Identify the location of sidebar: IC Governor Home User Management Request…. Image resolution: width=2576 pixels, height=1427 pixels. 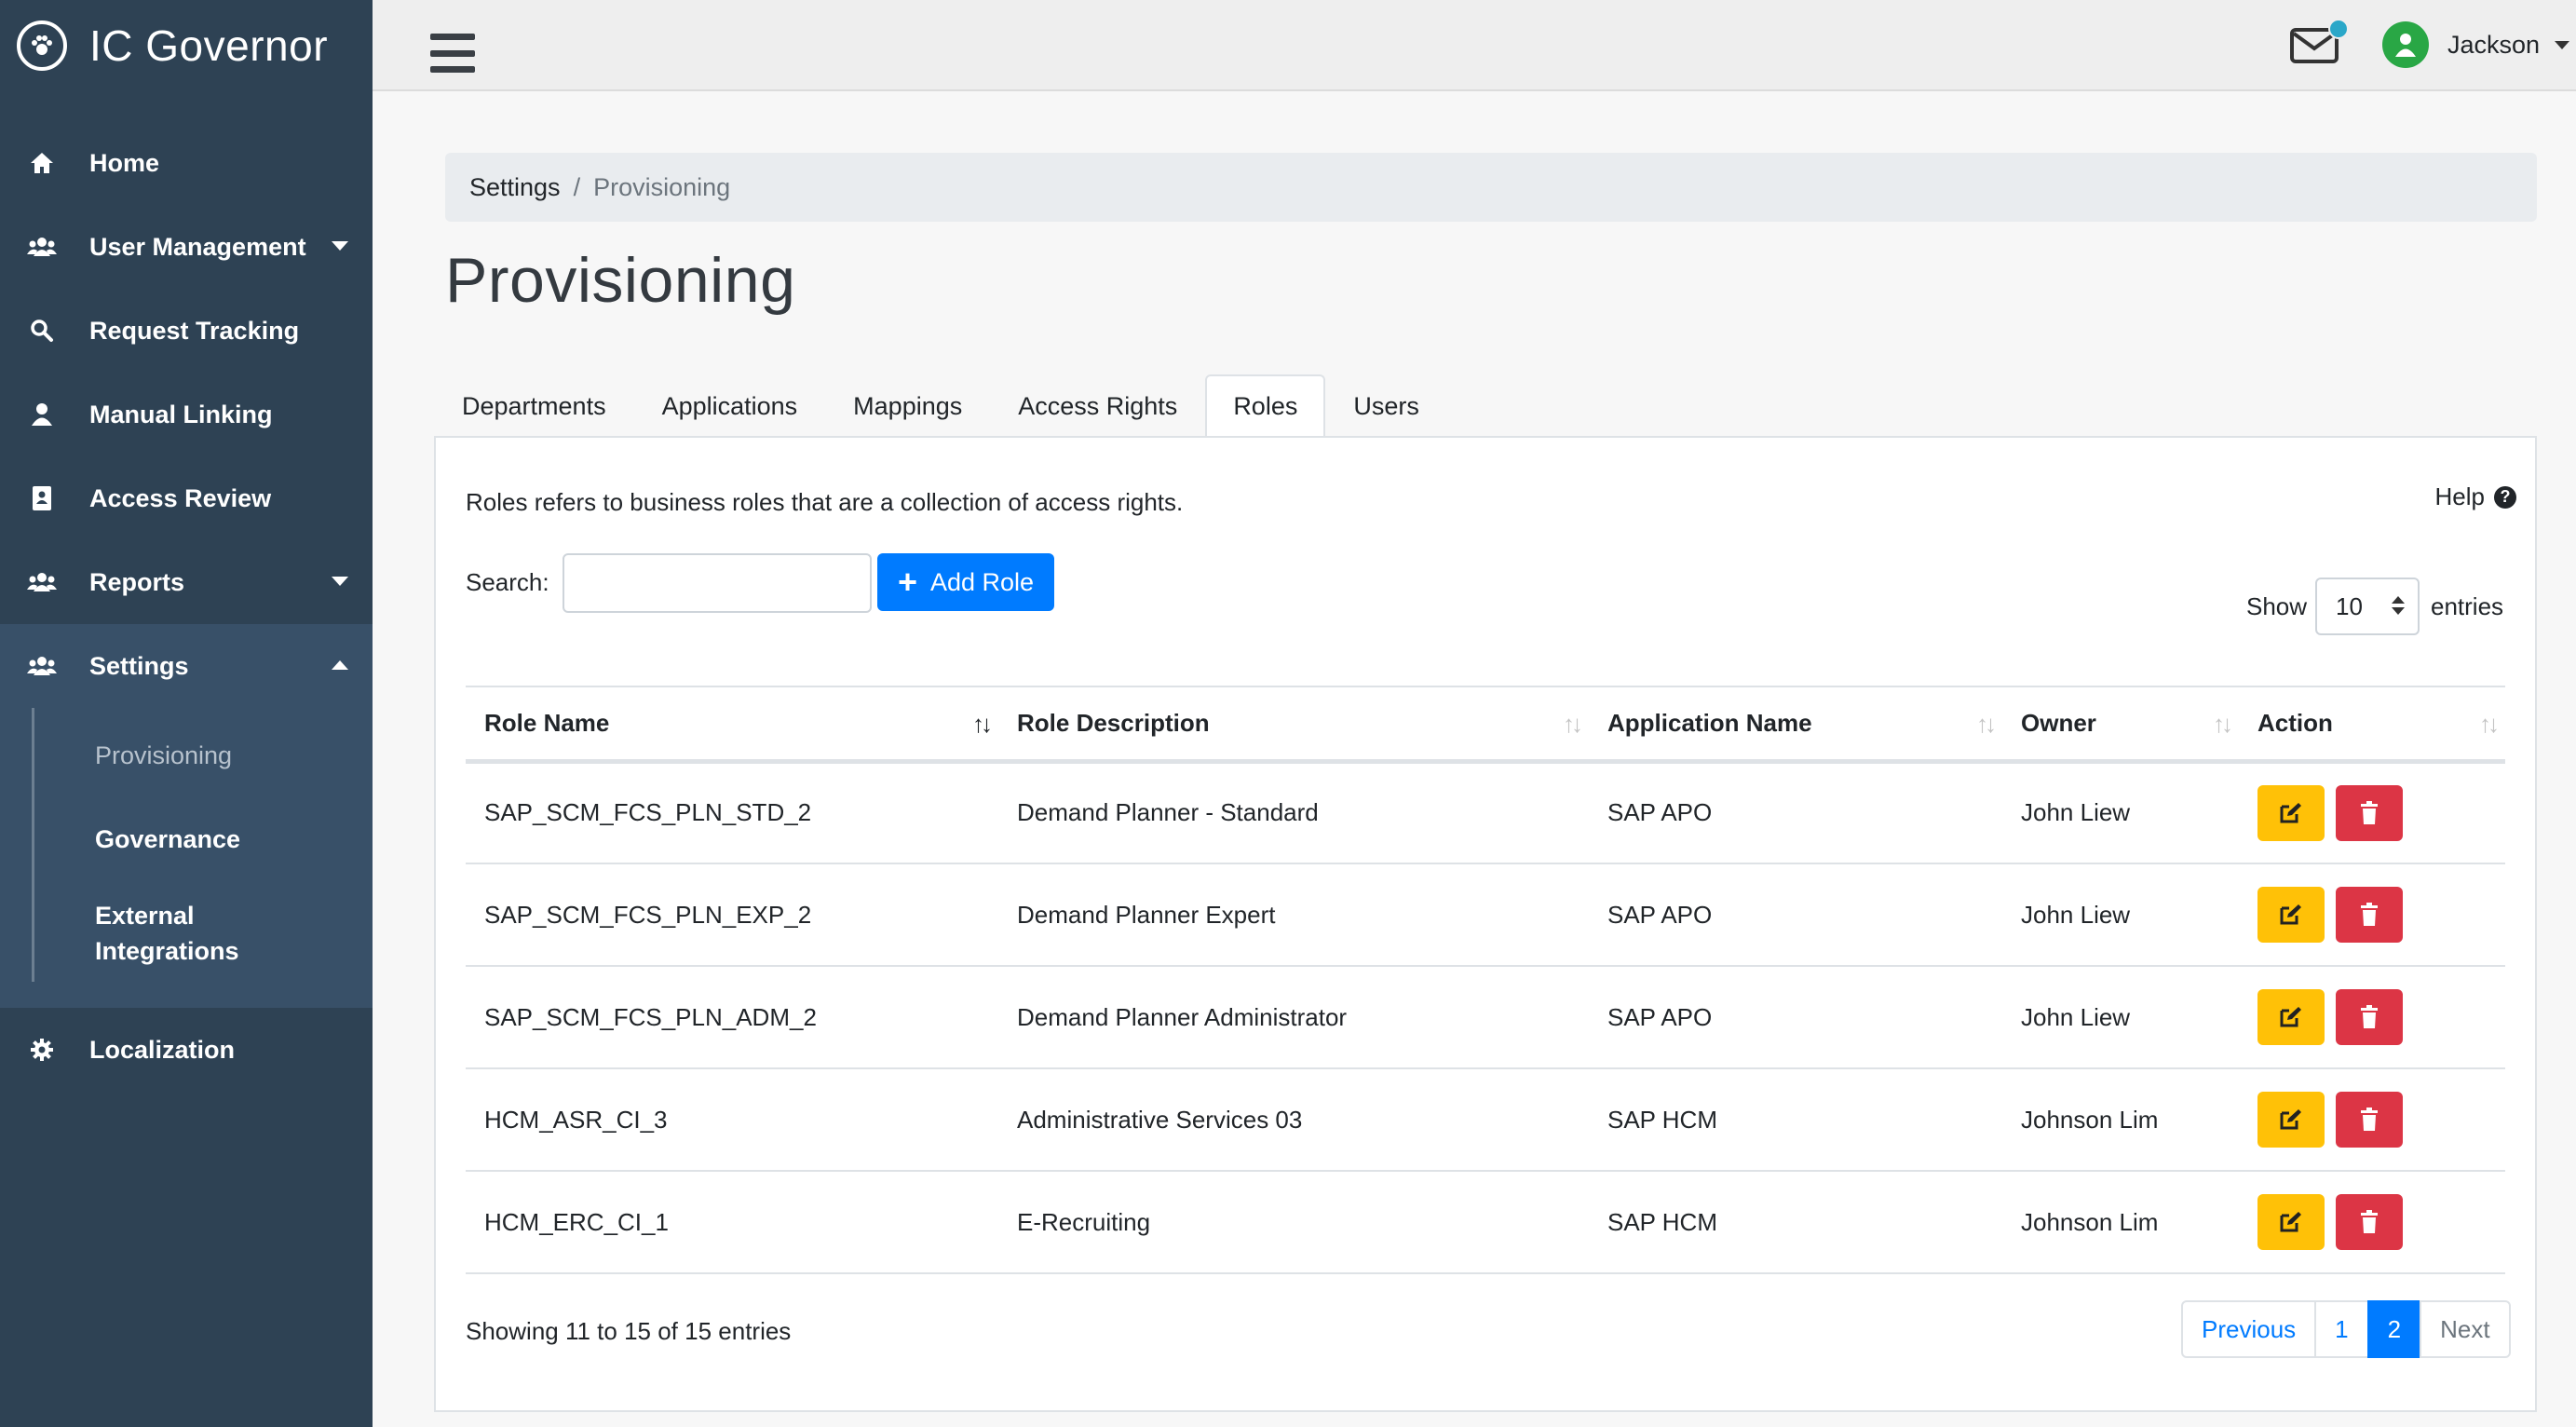
(186, 713).